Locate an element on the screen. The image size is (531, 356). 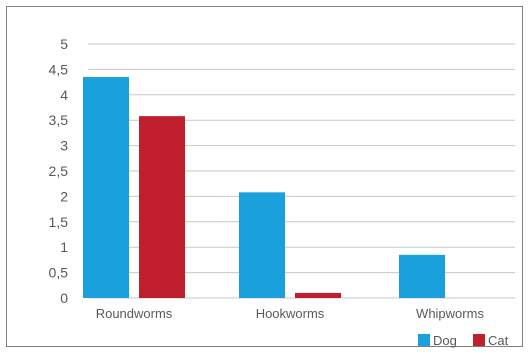
y-tick-label: 2 is located at coordinates (64, 196).